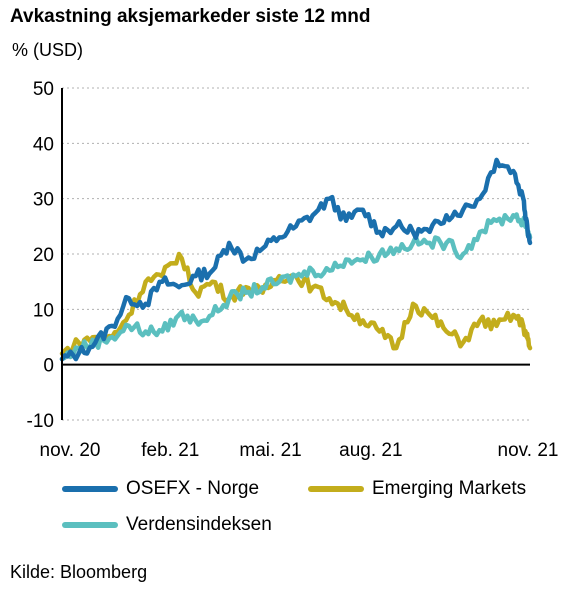  I want to click on y-tick-label: 0, so click(48, 366).